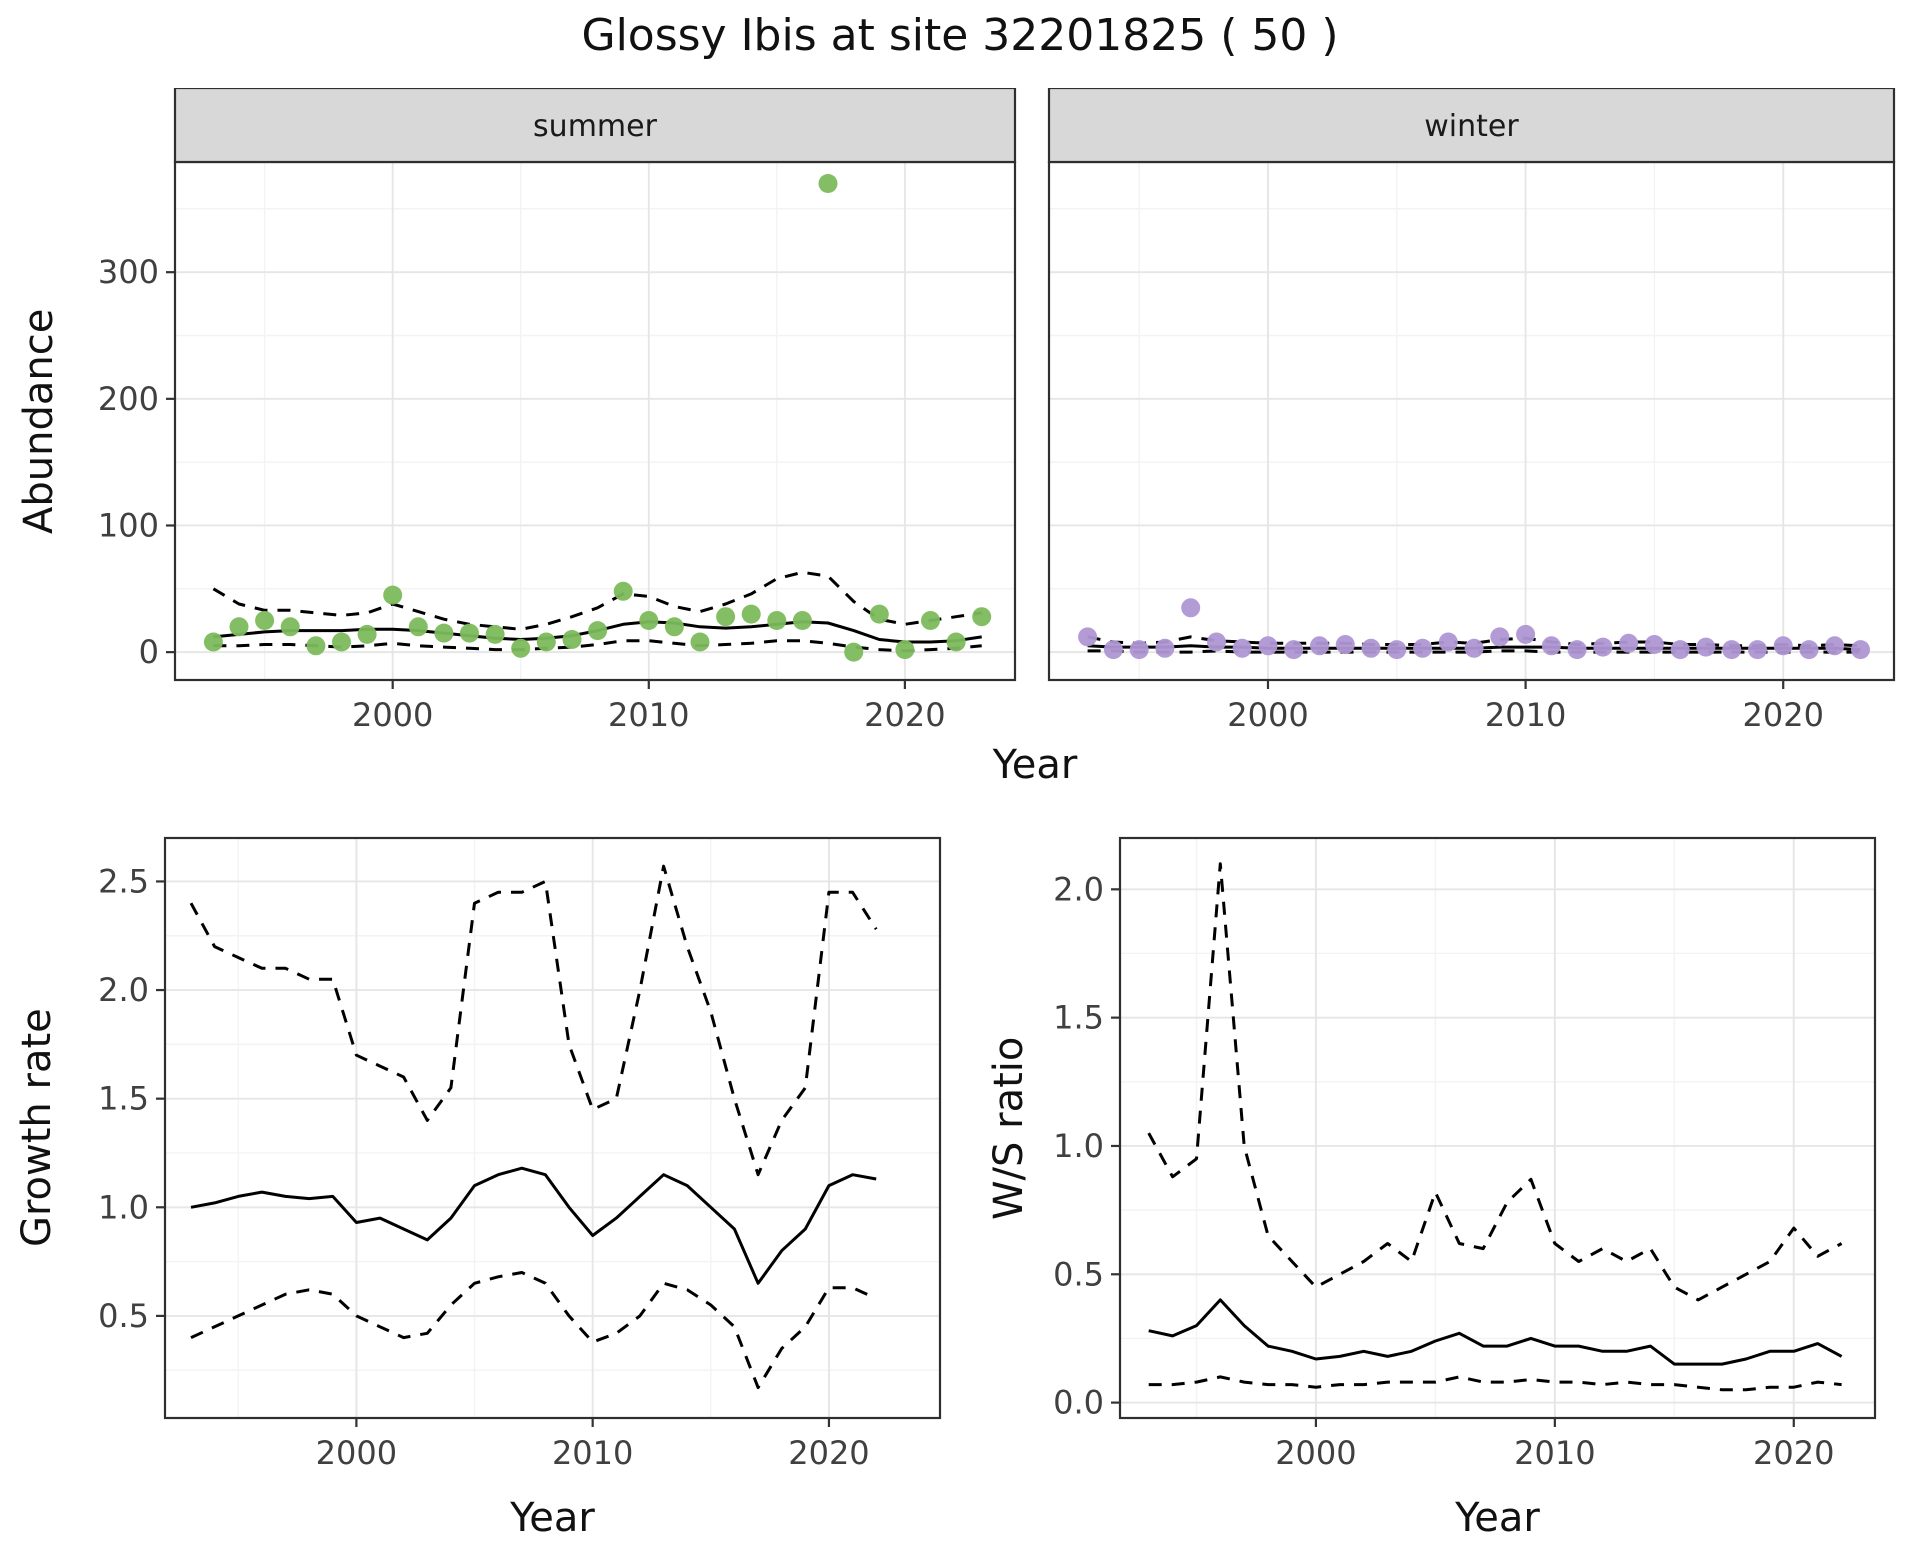  Describe the element at coordinates (128, 525) in the screenshot. I see `svg-text: 100` at that location.